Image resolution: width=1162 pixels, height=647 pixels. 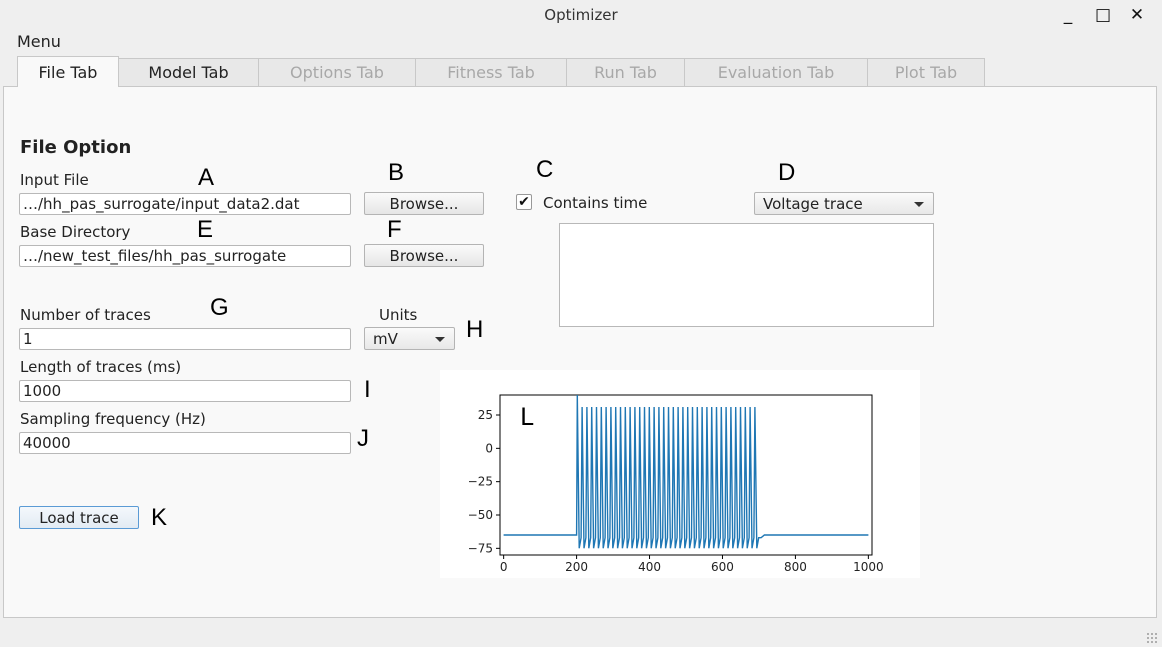 What do you see at coordinates (185, 339) in the screenshot?
I see `number-of-traces-field: 1` at bounding box center [185, 339].